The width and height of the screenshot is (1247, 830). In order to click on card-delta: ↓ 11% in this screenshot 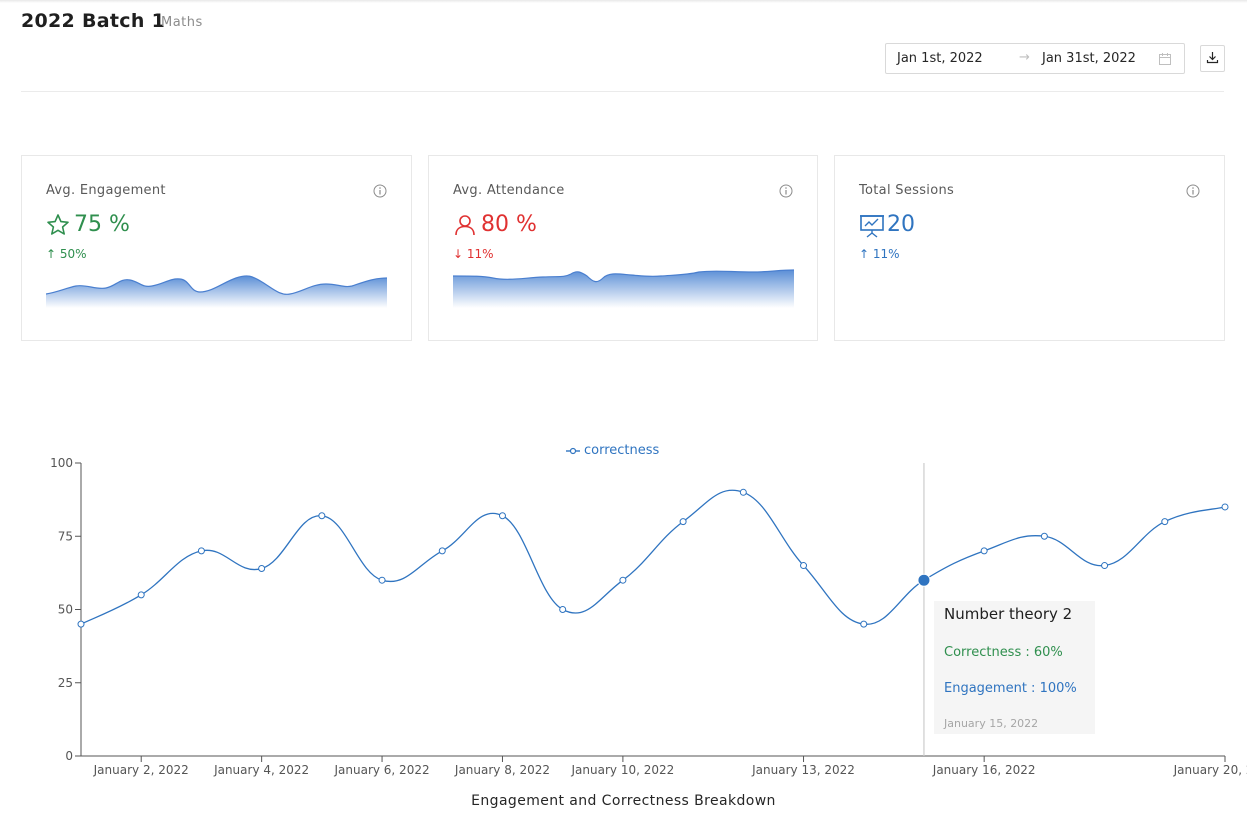, I will do `click(473, 254)`.